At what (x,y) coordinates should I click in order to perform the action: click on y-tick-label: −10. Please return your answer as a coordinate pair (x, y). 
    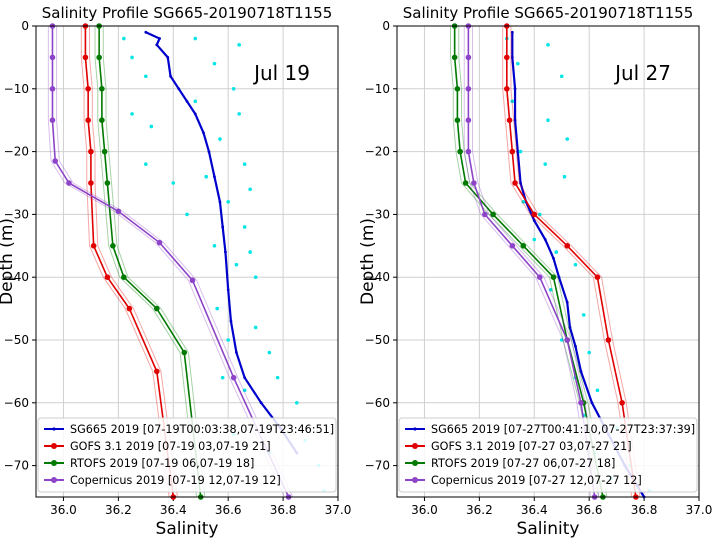
    Looking at the image, I should click on (377, 89).